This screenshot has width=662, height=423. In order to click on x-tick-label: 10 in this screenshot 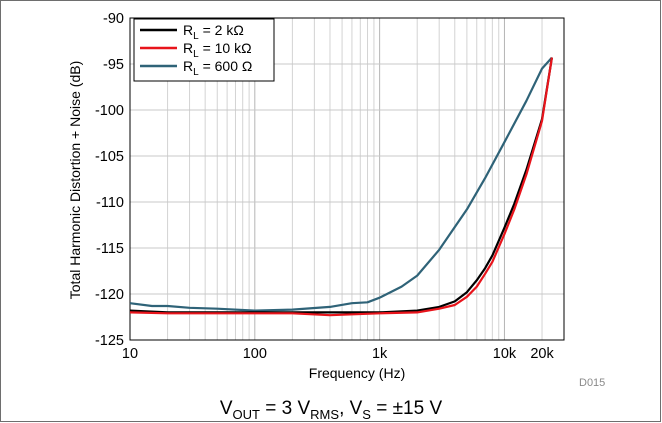, I will do `click(130, 354)`.